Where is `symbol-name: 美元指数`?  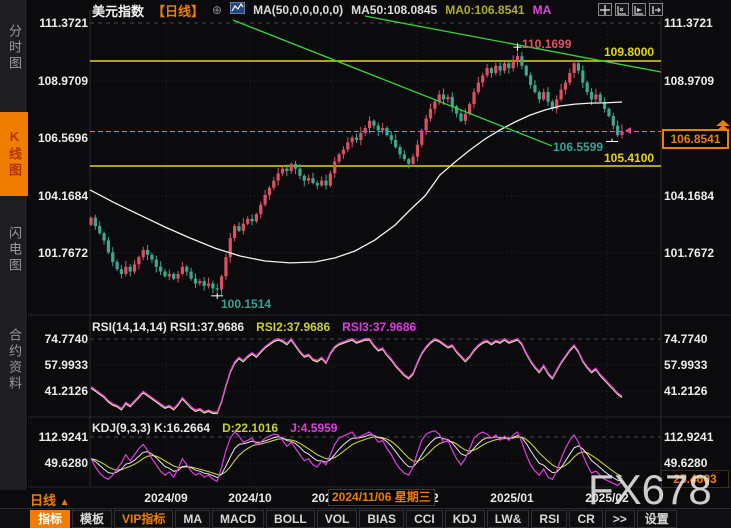
symbol-name: 美元指数 is located at coordinates (118, 11).